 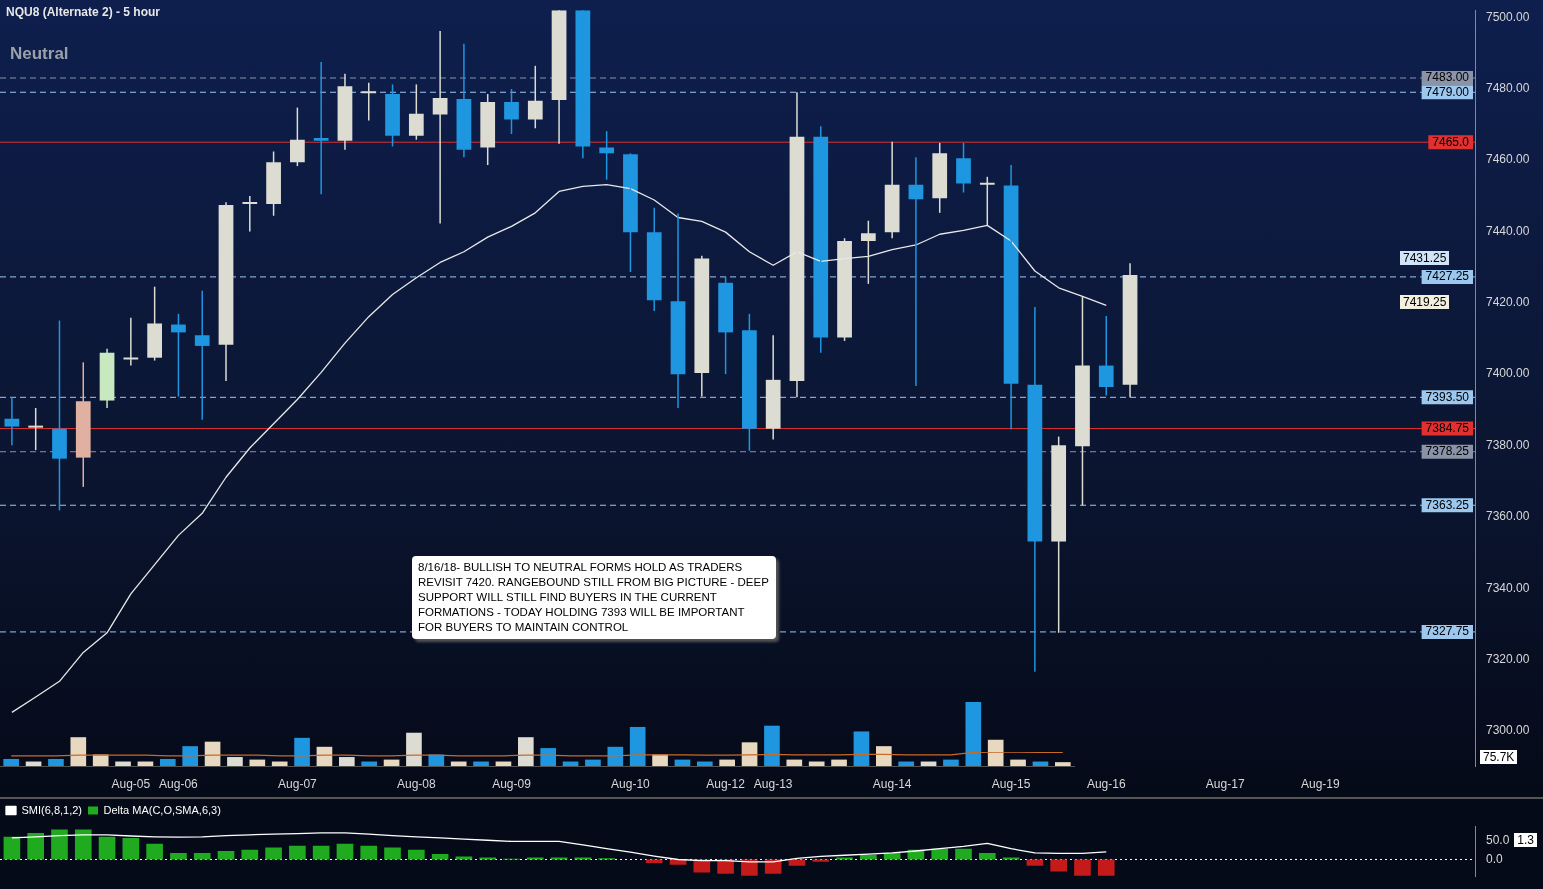 I want to click on ref-line-label: 7384.75, so click(x=1447, y=427).